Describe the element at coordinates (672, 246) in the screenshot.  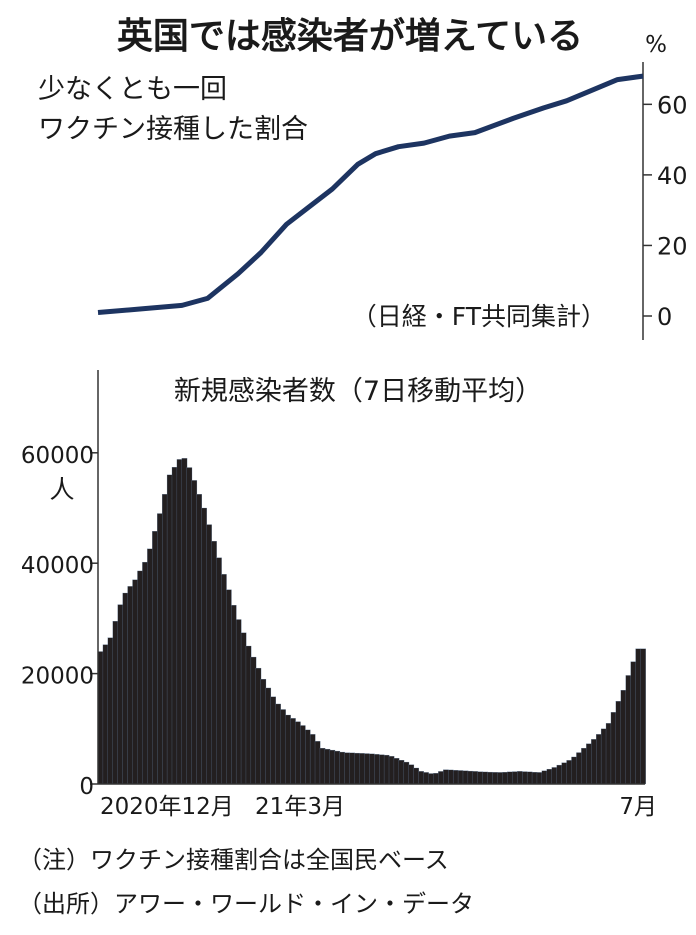
I see `vaccination-y-tick-label-1: 20` at that location.